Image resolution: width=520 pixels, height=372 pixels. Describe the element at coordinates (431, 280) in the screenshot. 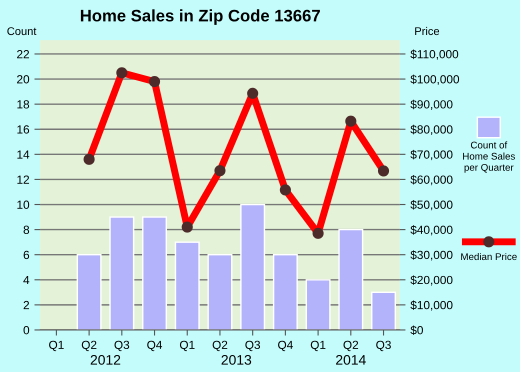

I see `y2-tick-label: $20,000` at that location.